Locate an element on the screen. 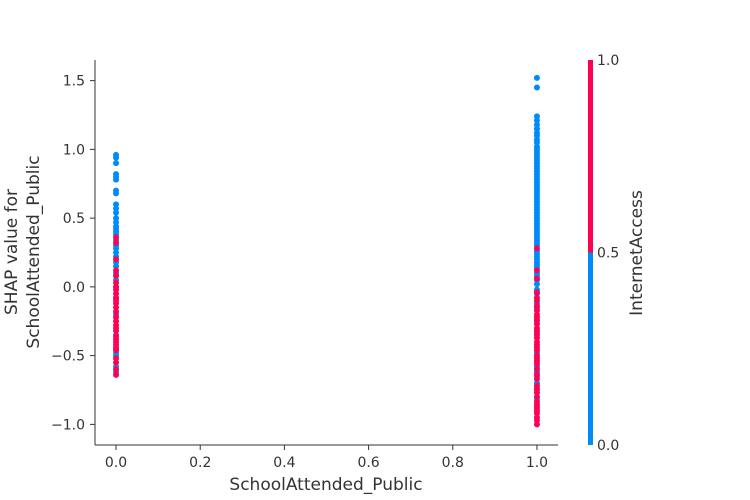 The width and height of the screenshot is (750, 500). x-tick-label: 0.8 is located at coordinates (453, 463).